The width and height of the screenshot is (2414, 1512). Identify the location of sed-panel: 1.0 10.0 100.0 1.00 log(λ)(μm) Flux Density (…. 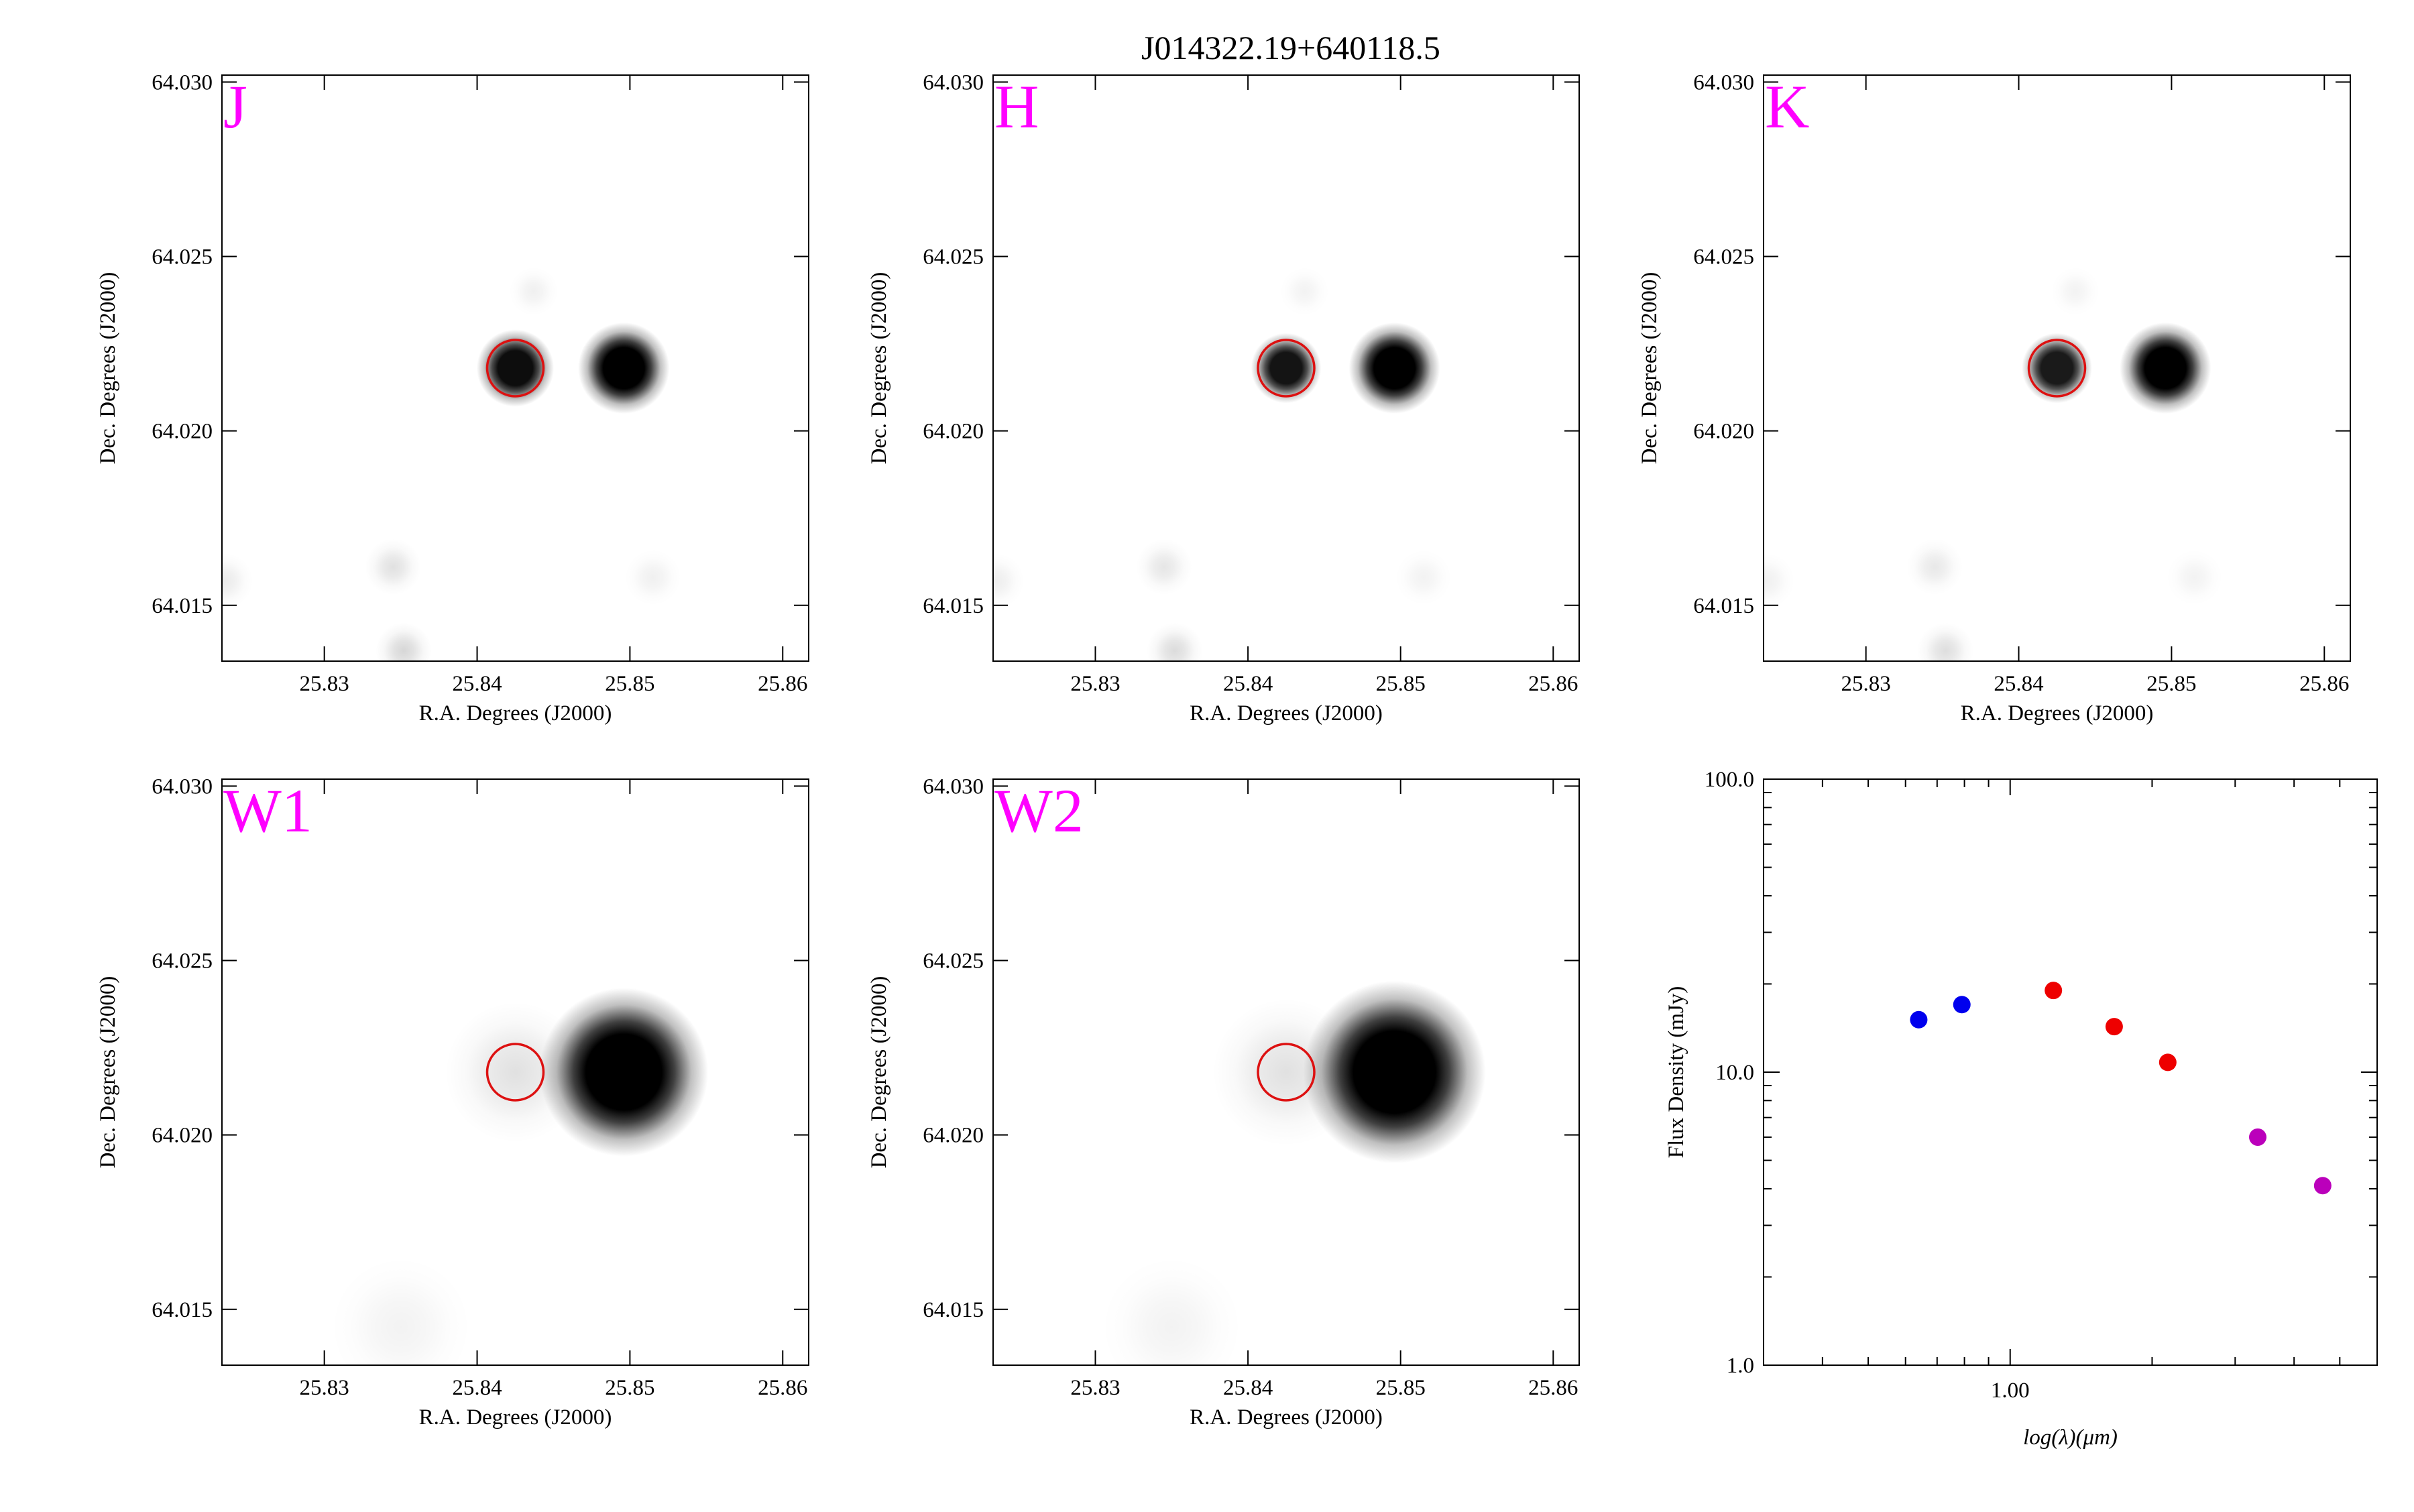
(2021, 1109).